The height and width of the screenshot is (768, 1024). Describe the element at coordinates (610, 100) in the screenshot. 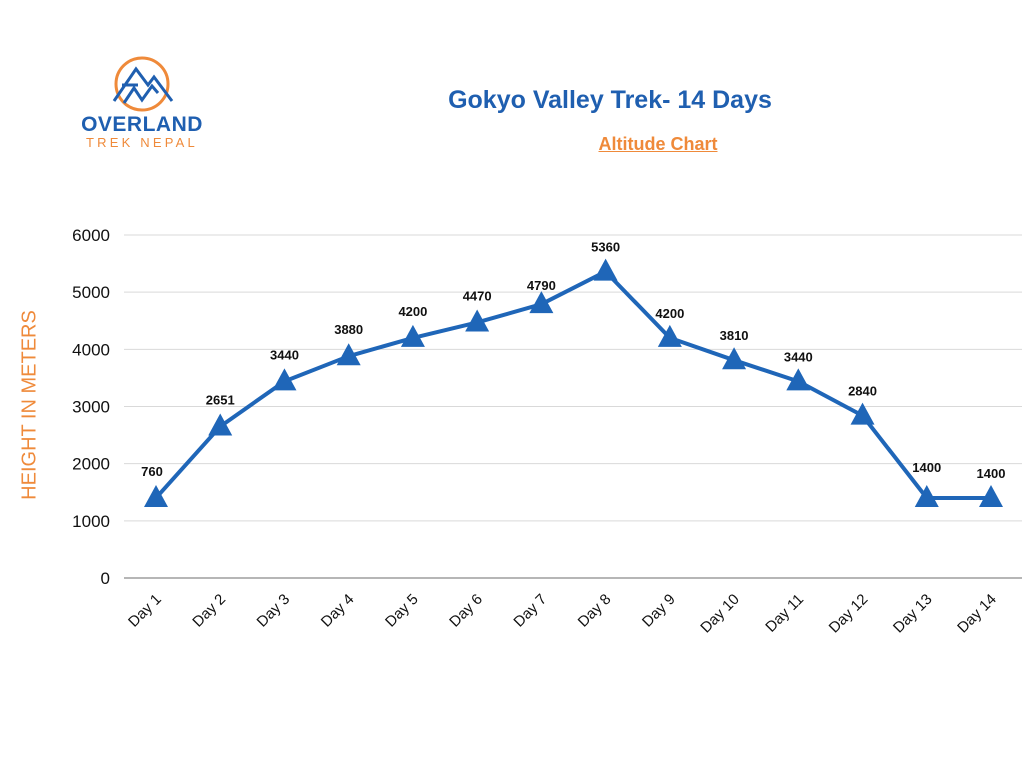

I see `chart-title: Gokyo Valley Trek- 14 Days` at that location.